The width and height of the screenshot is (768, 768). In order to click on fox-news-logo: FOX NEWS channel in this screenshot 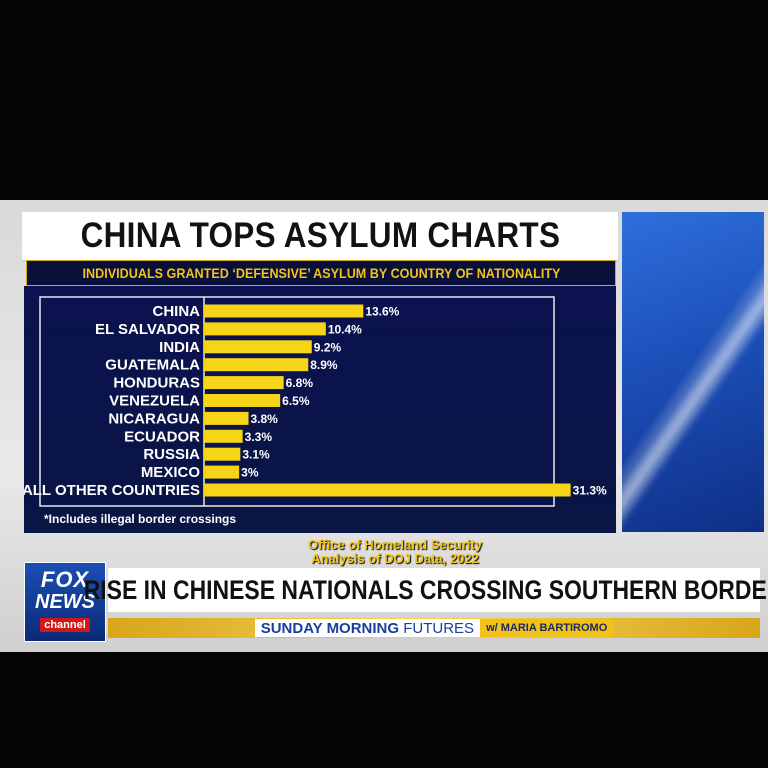, I will do `click(65, 602)`.